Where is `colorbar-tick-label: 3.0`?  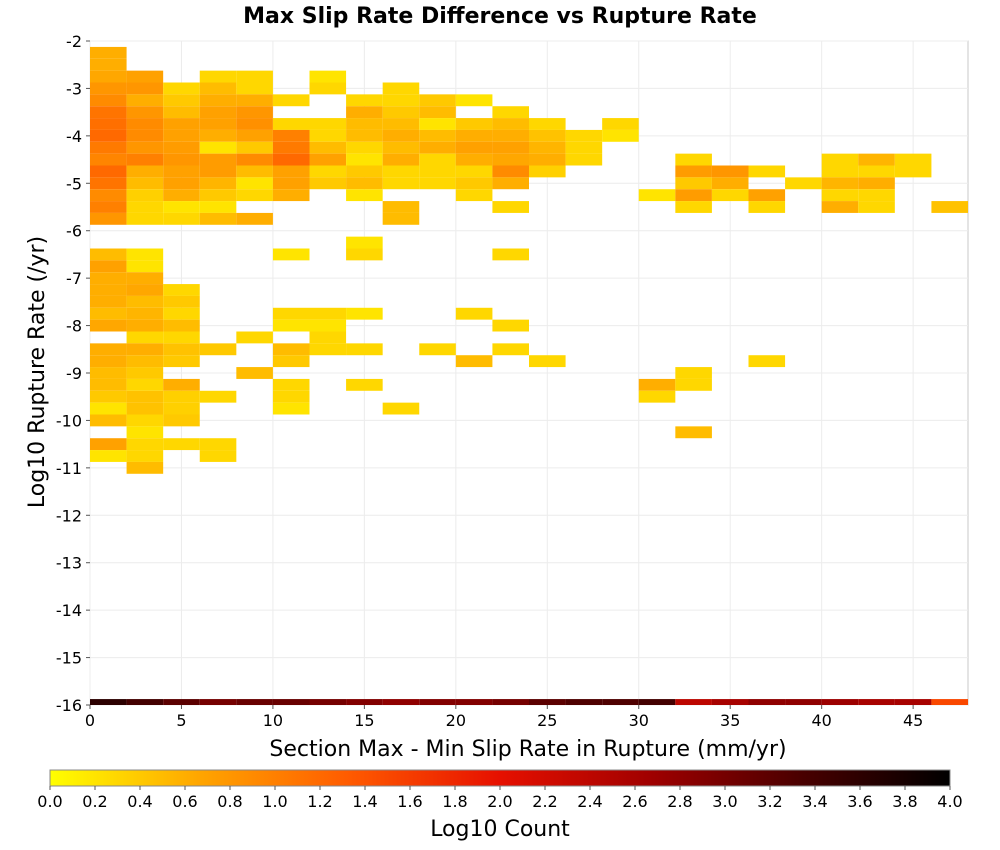 colorbar-tick-label: 3.0 is located at coordinates (724, 801).